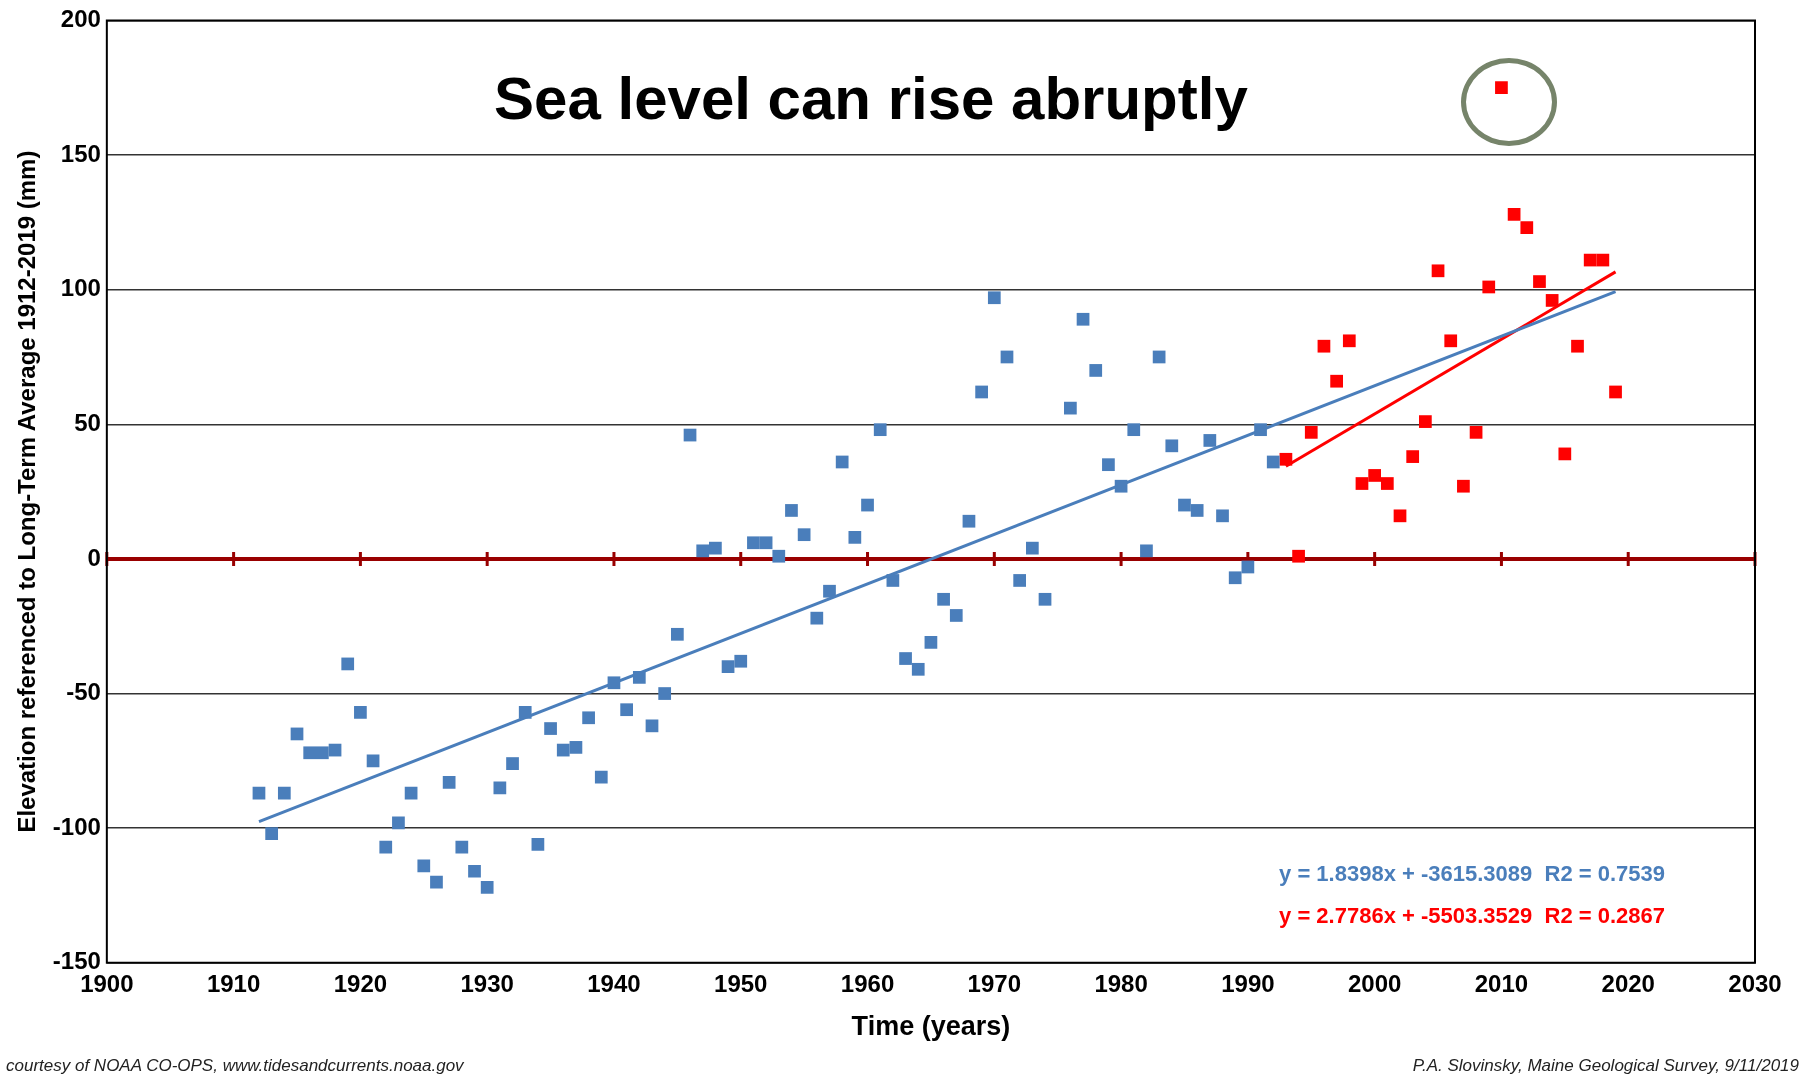 The height and width of the screenshot is (1078, 1805). I want to click on y-tick-label: 50, so click(87, 422).